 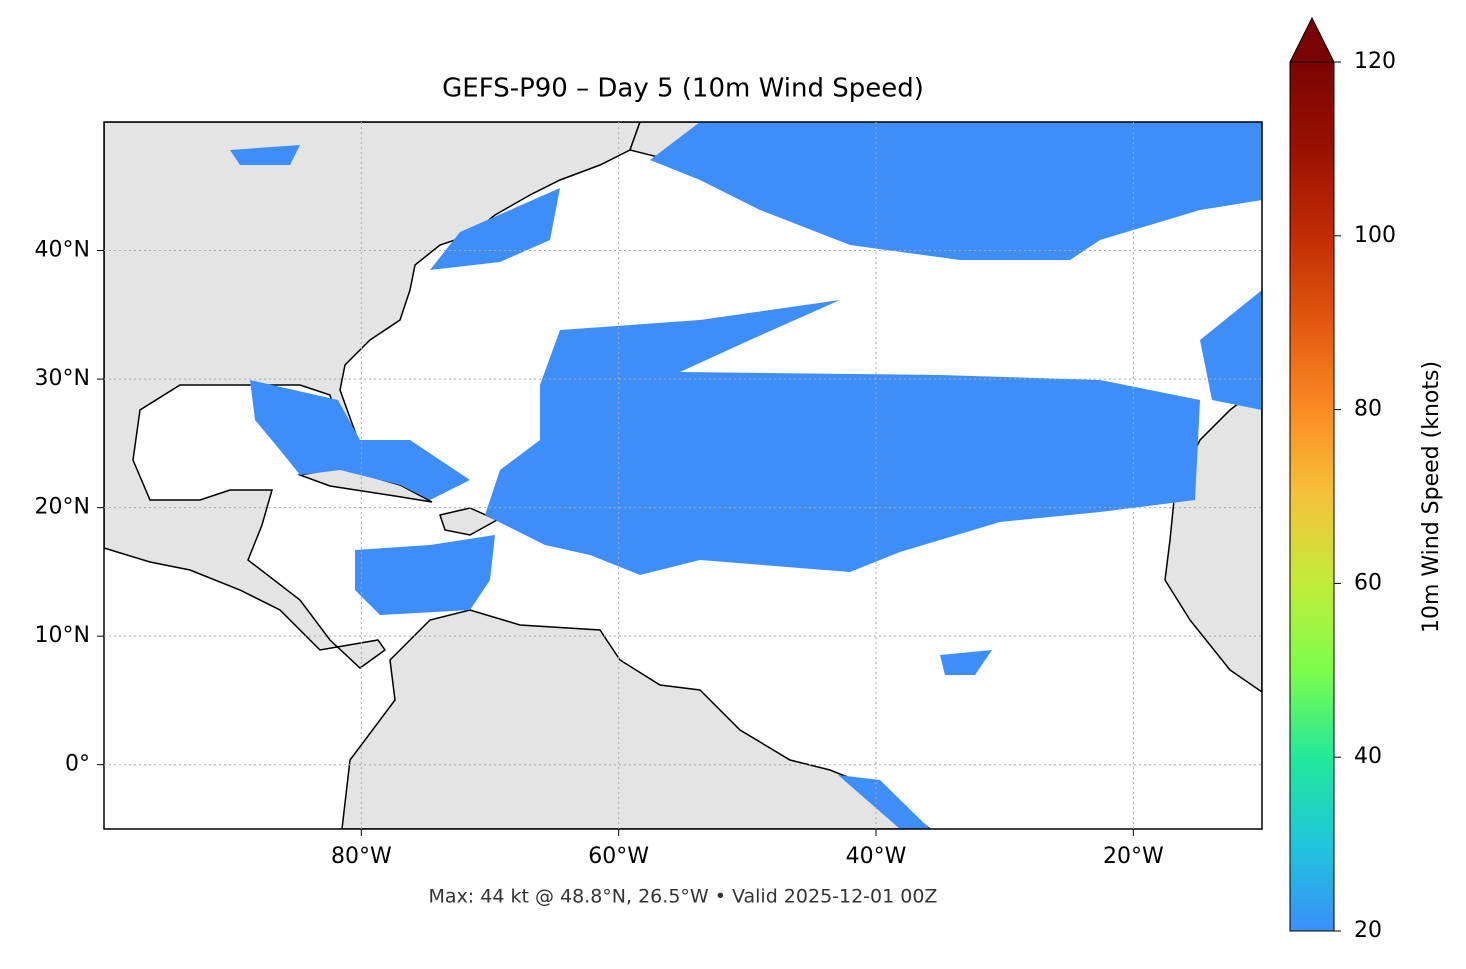 What do you see at coordinates (1375, 61) in the screenshot?
I see `colorbar-tick-label: 120` at bounding box center [1375, 61].